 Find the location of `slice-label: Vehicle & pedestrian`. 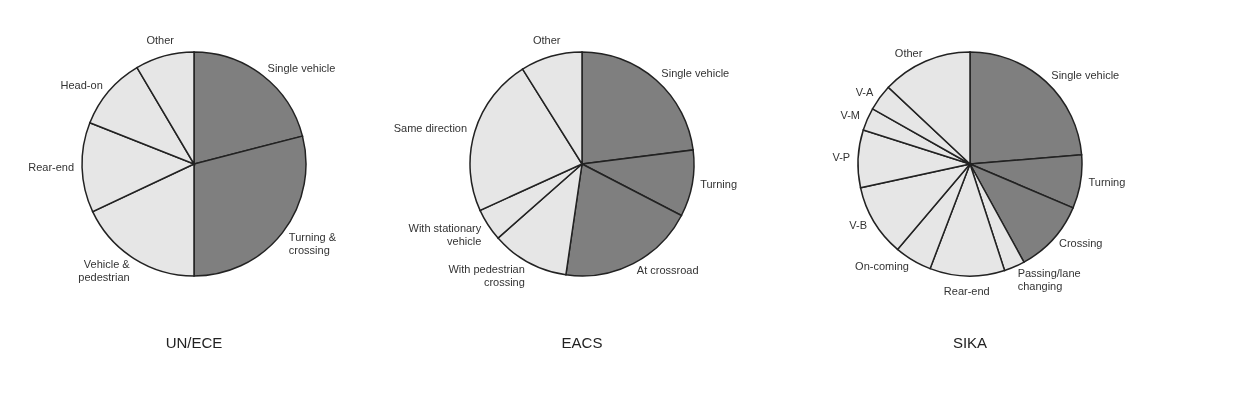

slice-label: Vehicle & pedestrian is located at coordinates (104, 271).